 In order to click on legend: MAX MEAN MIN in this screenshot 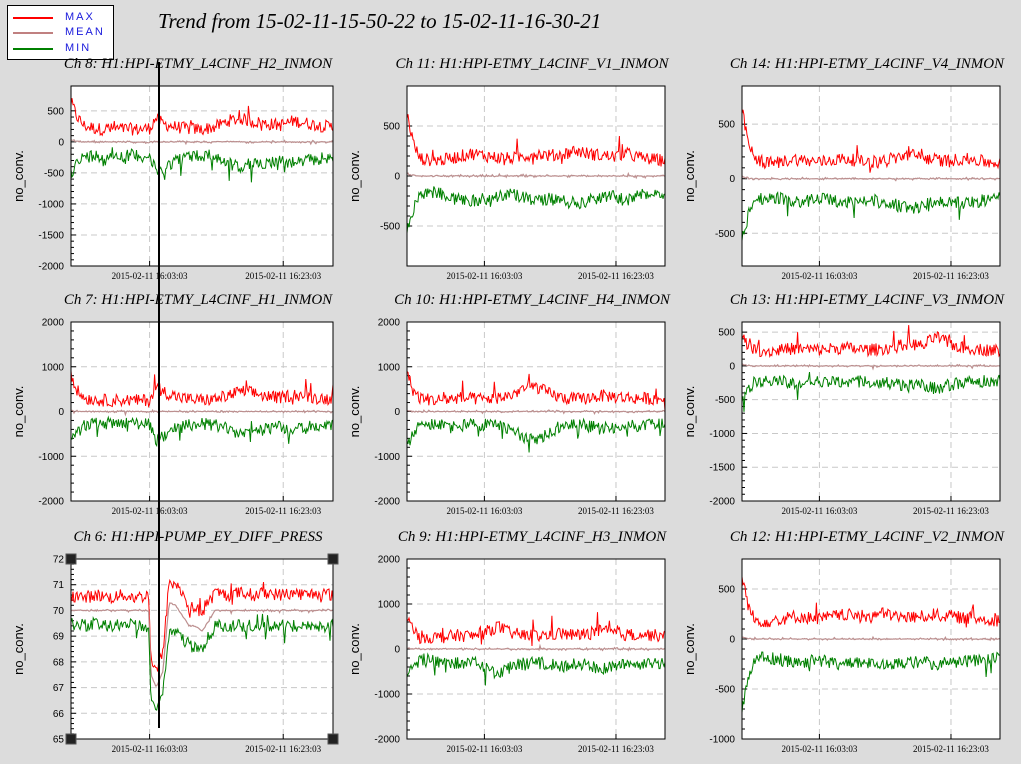, I will do `click(60, 32)`.